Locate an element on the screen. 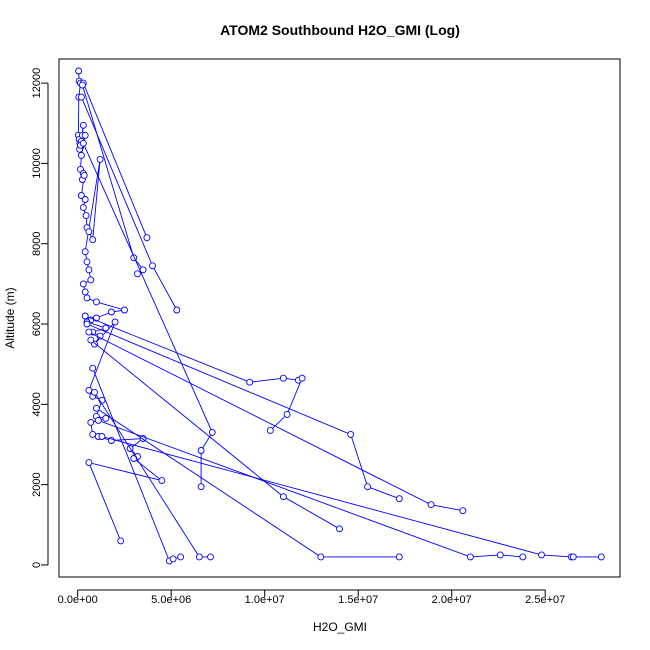  y-tick-label: 0 is located at coordinates (37, 565).